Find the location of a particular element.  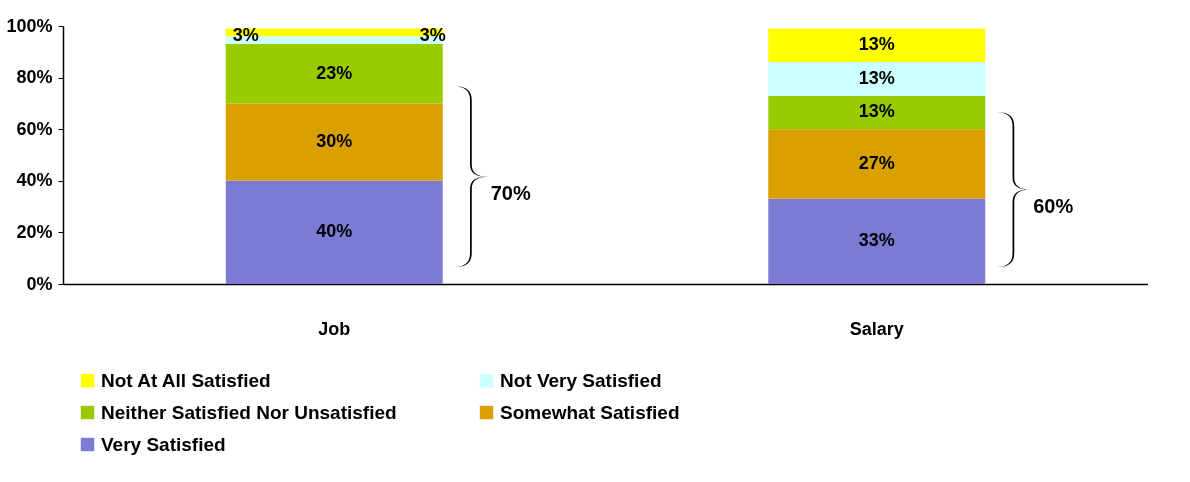

legend-label: Not At All Satisfied is located at coordinates (186, 380).